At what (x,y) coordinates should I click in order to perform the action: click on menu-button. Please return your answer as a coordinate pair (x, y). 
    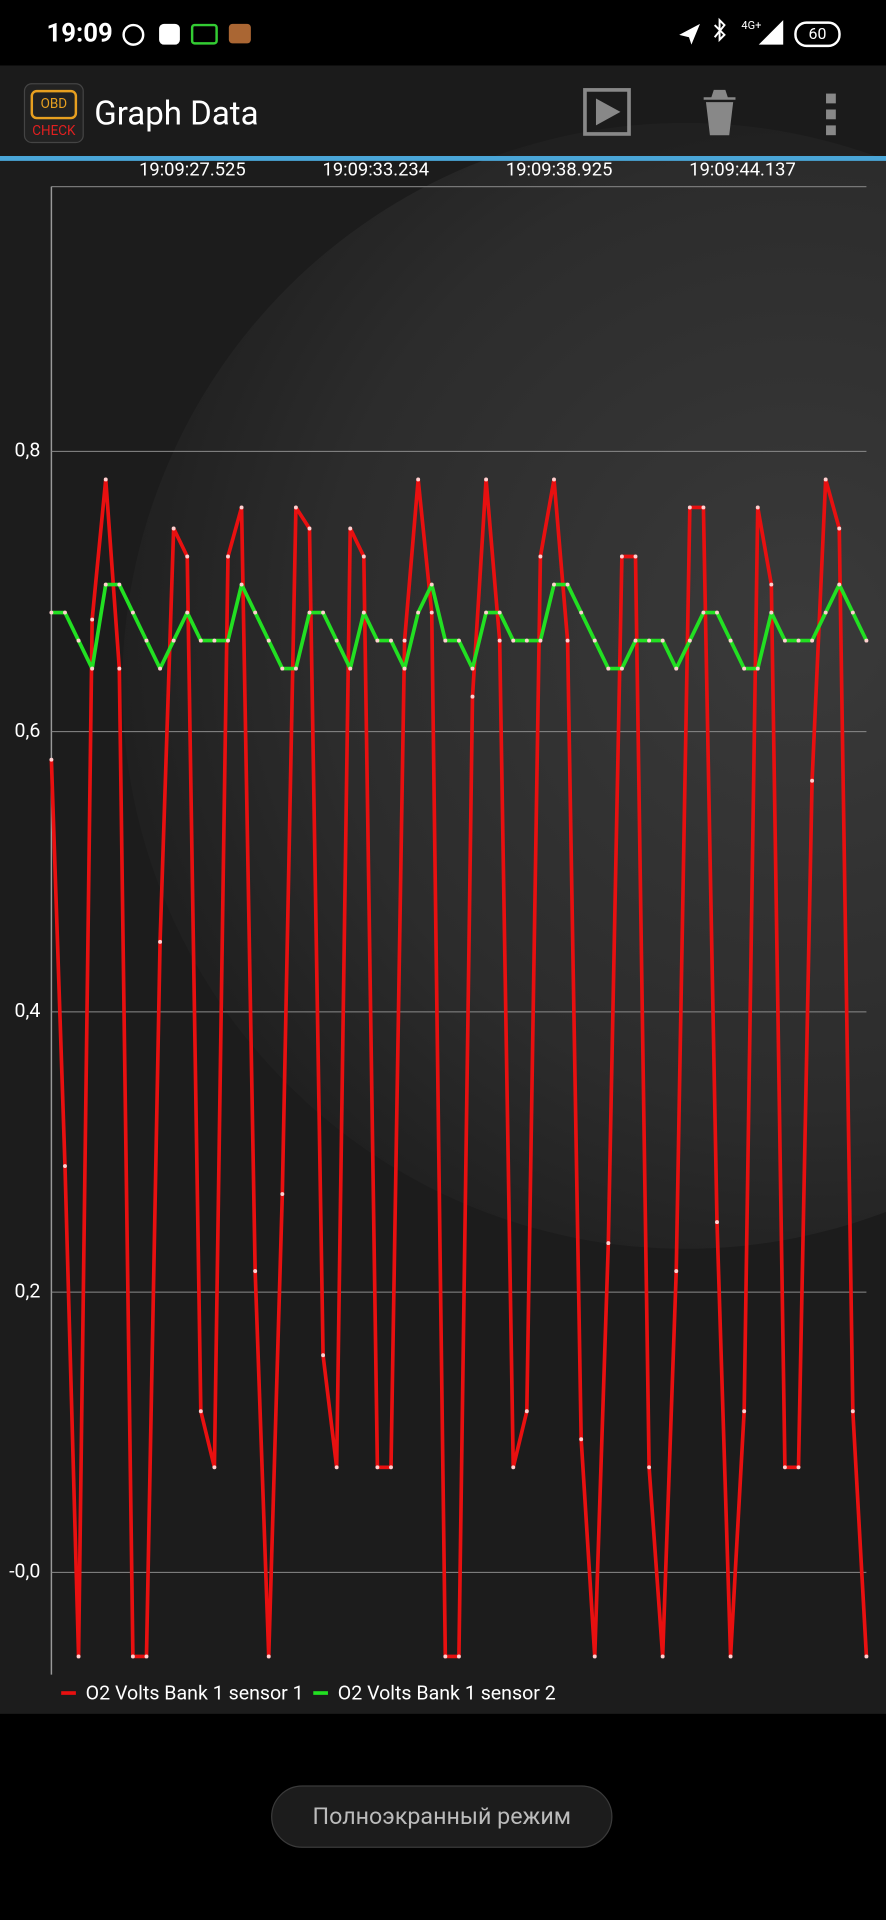
    Looking at the image, I should click on (831, 114).